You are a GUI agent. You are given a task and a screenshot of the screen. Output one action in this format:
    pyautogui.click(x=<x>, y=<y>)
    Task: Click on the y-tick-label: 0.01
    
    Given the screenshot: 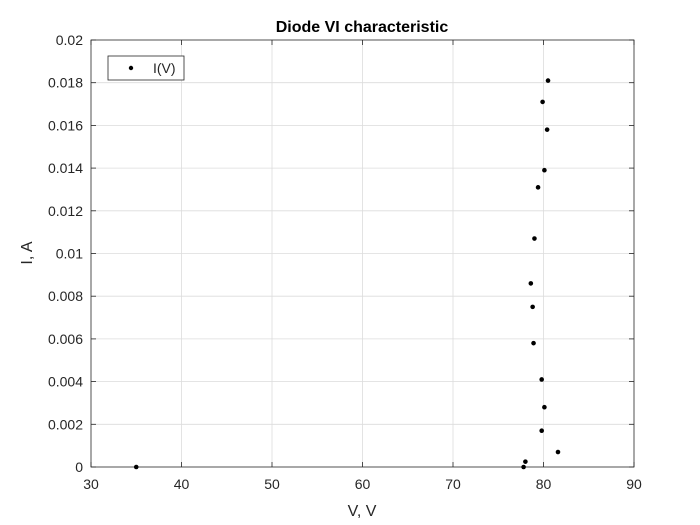 What is the action you would take?
    pyautogui.click(x=69, y=254)
    